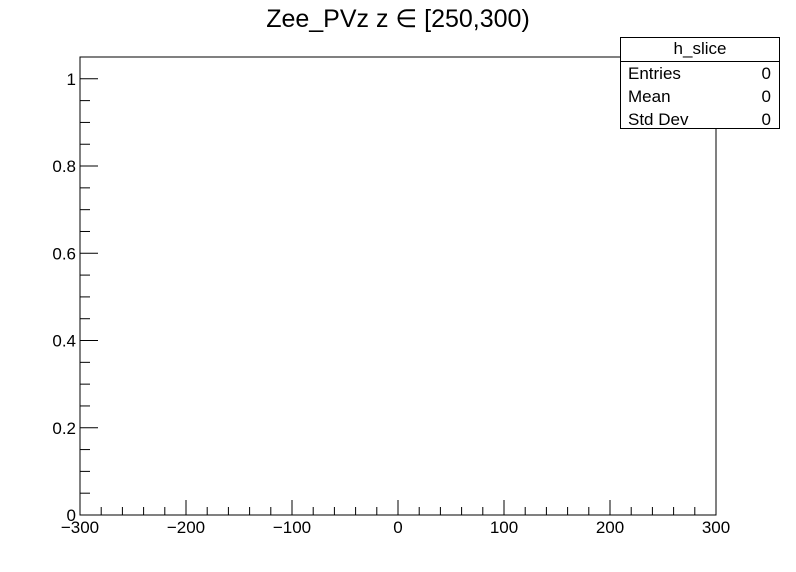  Describe the element at coordinates (766, 73) in the screenshot. I see `stats-value-entries: 0` at that location.